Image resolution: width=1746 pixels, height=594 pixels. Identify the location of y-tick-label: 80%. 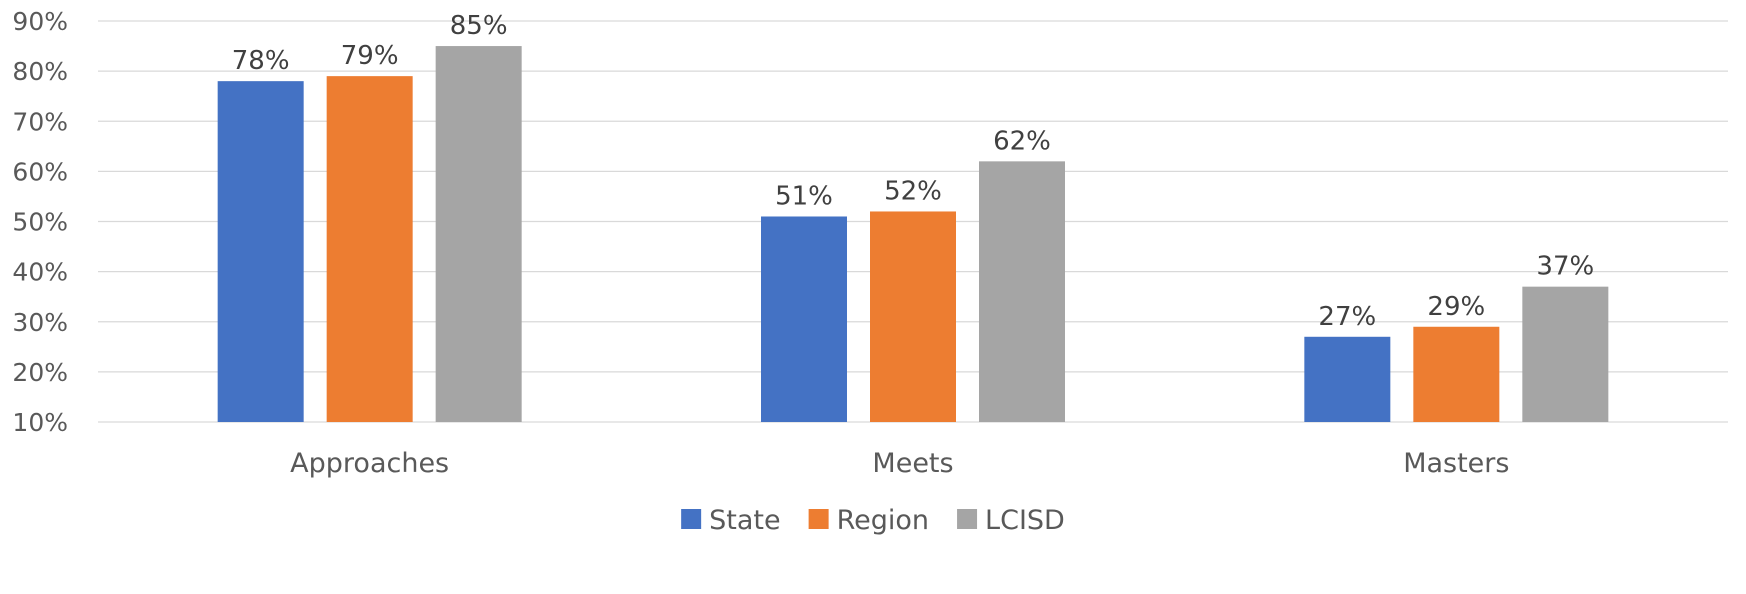
(40, 71).